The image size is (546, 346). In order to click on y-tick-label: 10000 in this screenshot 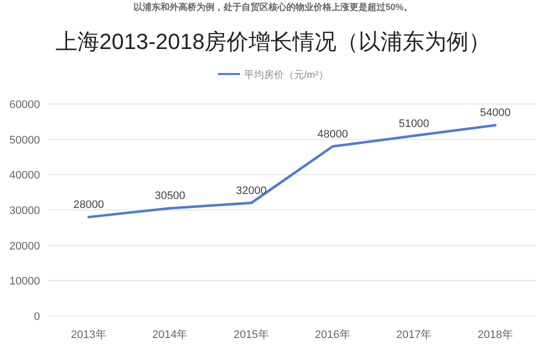, I will do `click(24, 282)`.